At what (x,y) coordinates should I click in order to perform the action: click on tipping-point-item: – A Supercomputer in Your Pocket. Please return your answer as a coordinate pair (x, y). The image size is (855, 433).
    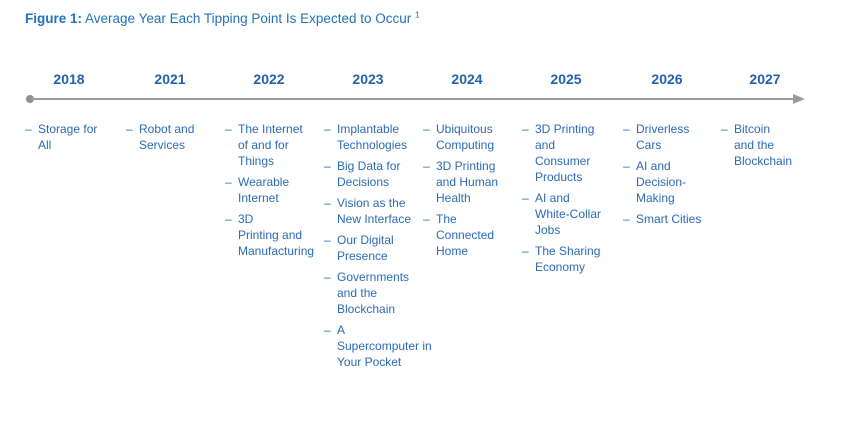
    Looking at the image, I should click on (378, 346).